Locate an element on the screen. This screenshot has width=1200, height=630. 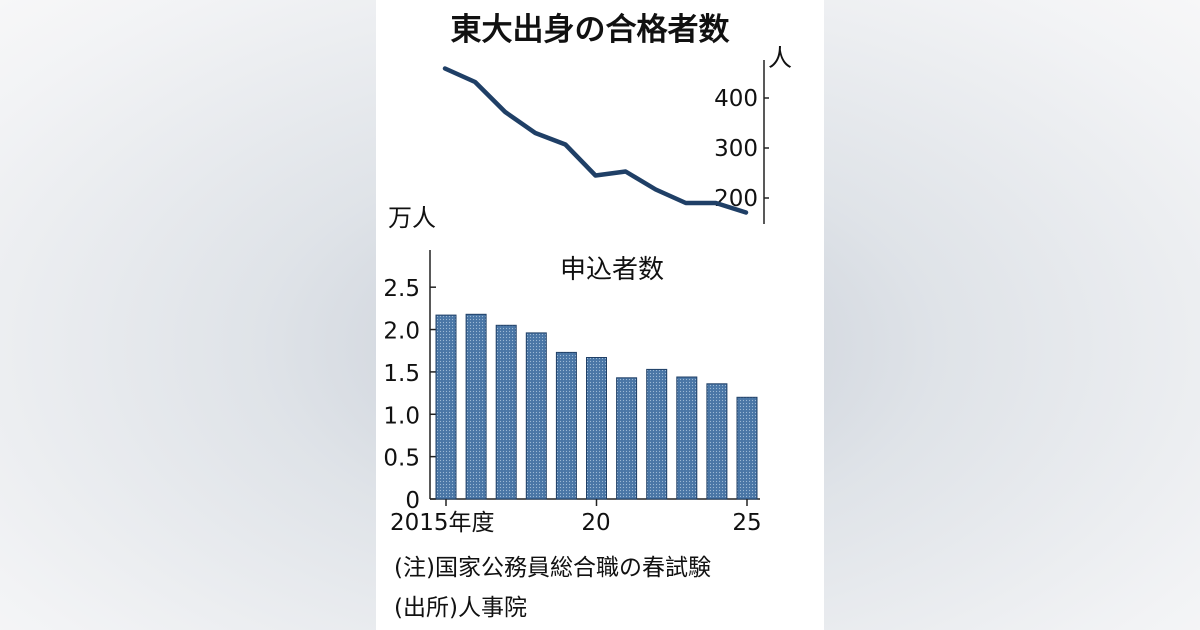
bar-y-tick-label: 1.5 is located at coordinates (401, 374).